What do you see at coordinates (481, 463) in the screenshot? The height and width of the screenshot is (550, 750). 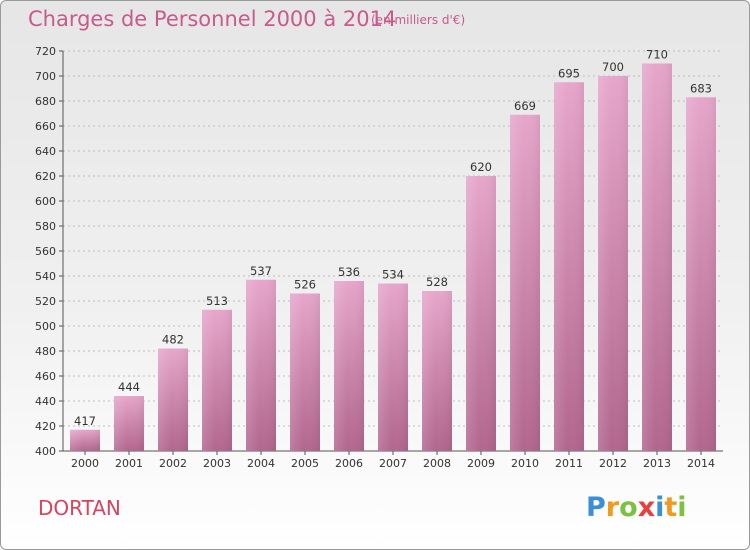 I see `x-tick-label: 2009` at bounding box center [481, 463].